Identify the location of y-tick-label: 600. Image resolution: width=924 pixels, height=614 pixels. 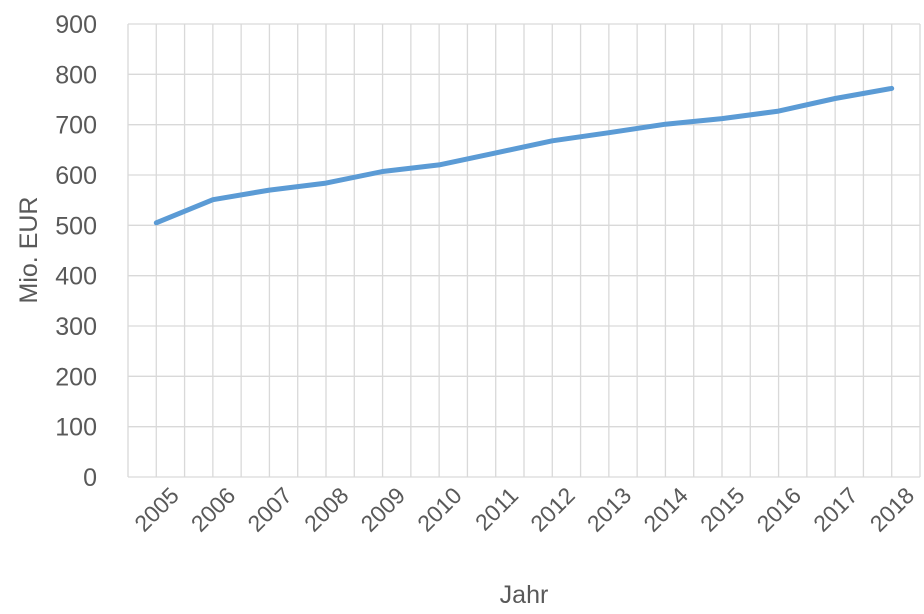
(76, 176).